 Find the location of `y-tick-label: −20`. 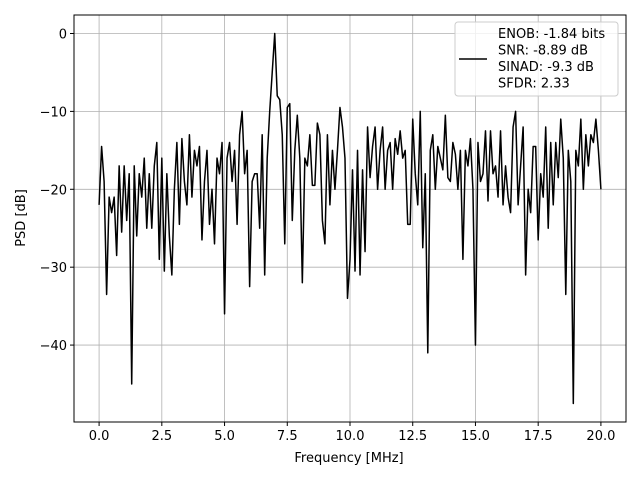

y-tick-label: −20 is located at coordinates (53, 190).